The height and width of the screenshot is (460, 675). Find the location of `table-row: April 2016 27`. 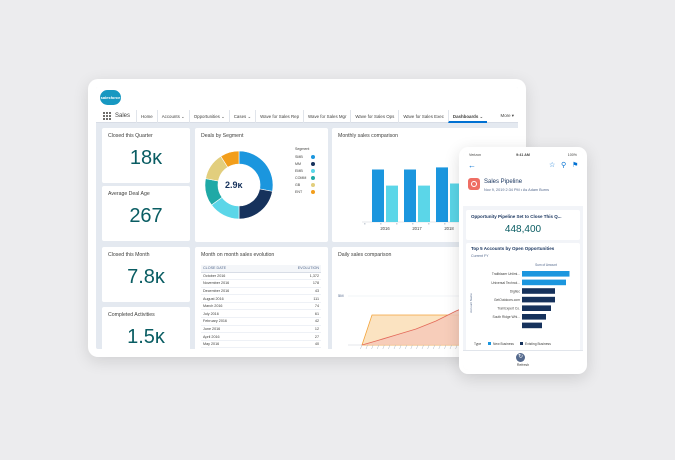

table-row: April 2016 27 is located at coordinates (261, 336).